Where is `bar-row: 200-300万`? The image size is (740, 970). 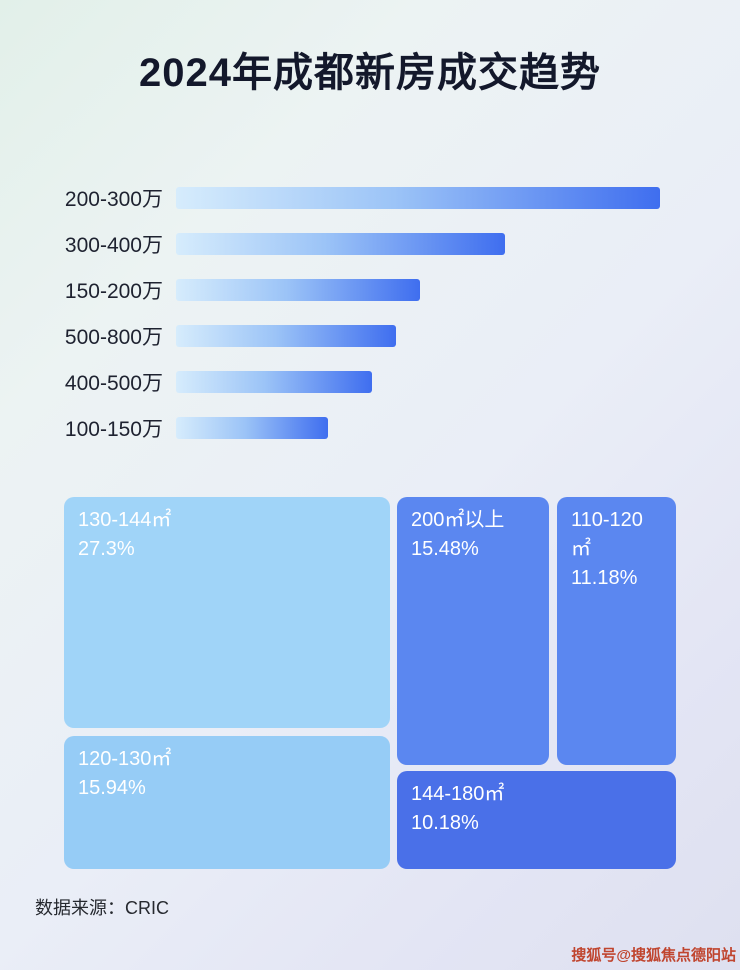 bar-row: 200-300万 is located at coordinates (359, 198).